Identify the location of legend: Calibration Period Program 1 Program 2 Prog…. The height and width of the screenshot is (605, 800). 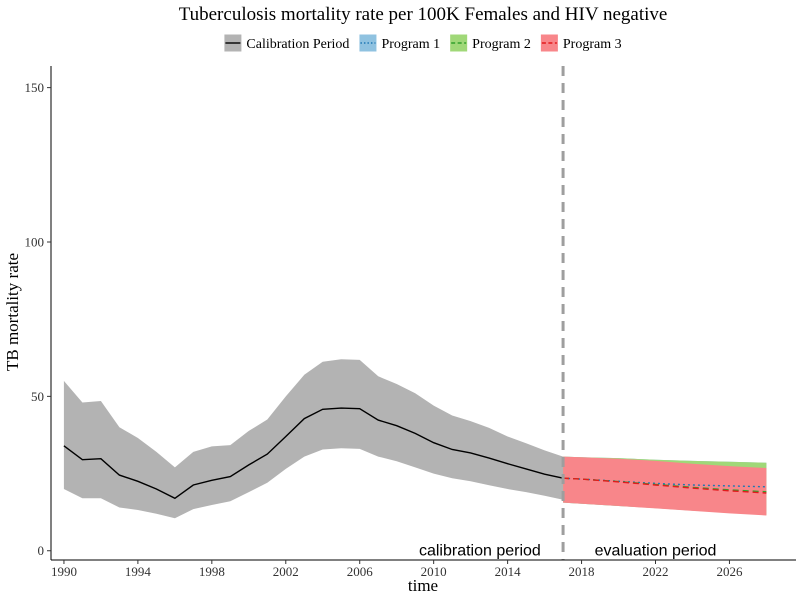
(423, 43).